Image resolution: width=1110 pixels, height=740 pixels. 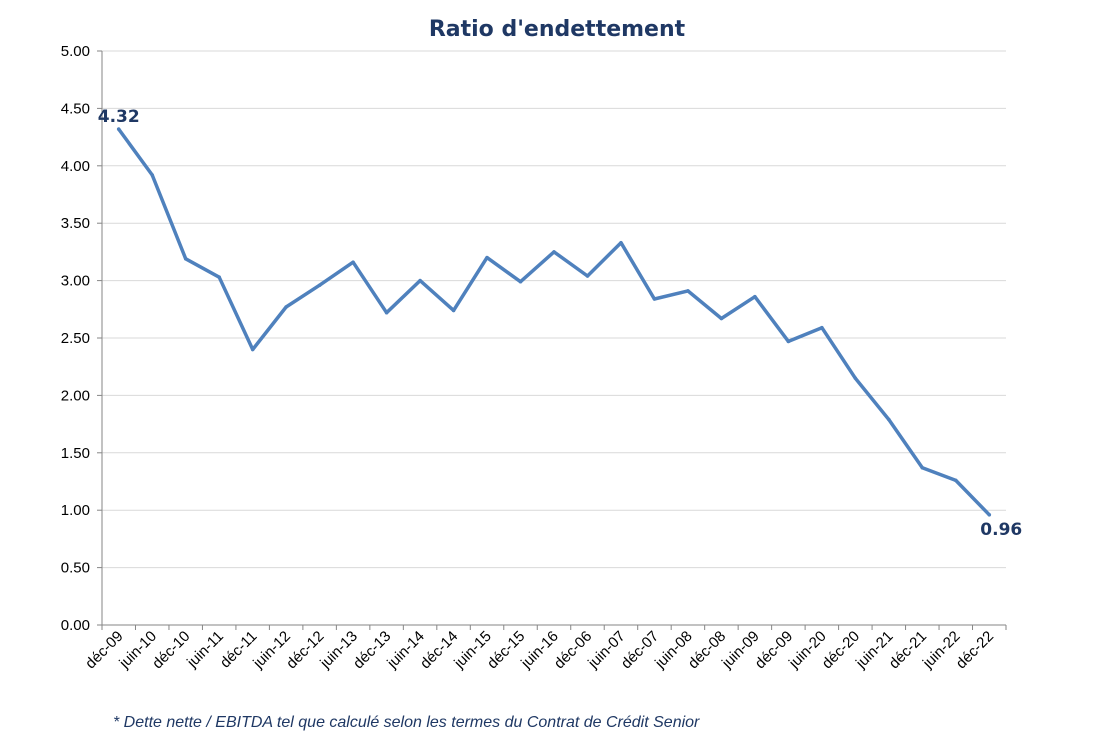 I want to click on x-tick-label: déc-20, so click(x=841, y=650).